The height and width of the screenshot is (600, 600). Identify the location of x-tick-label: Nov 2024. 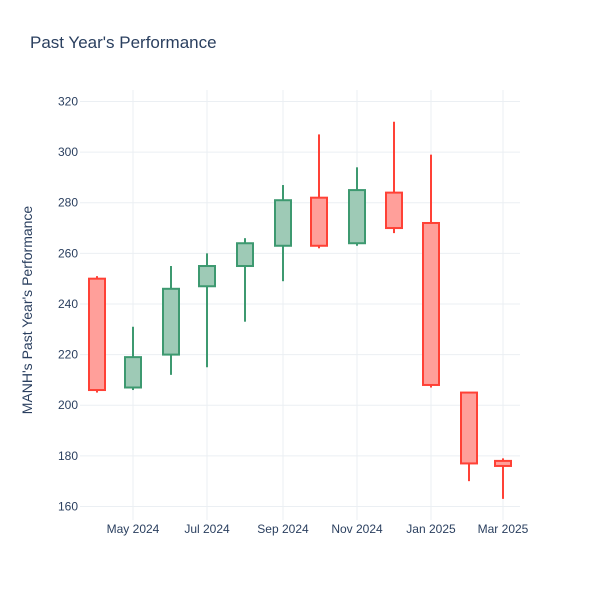
(357, 529).